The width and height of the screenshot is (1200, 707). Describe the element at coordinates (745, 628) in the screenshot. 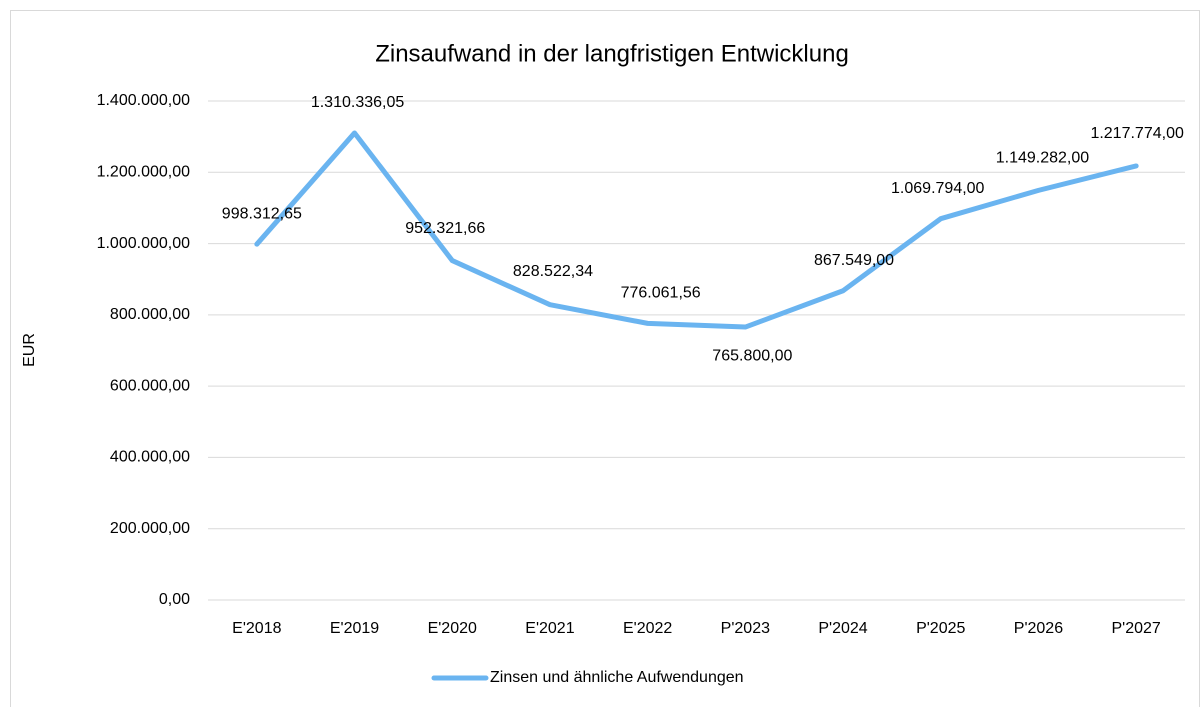

I see `x-tick-label: P'2023` at that location.